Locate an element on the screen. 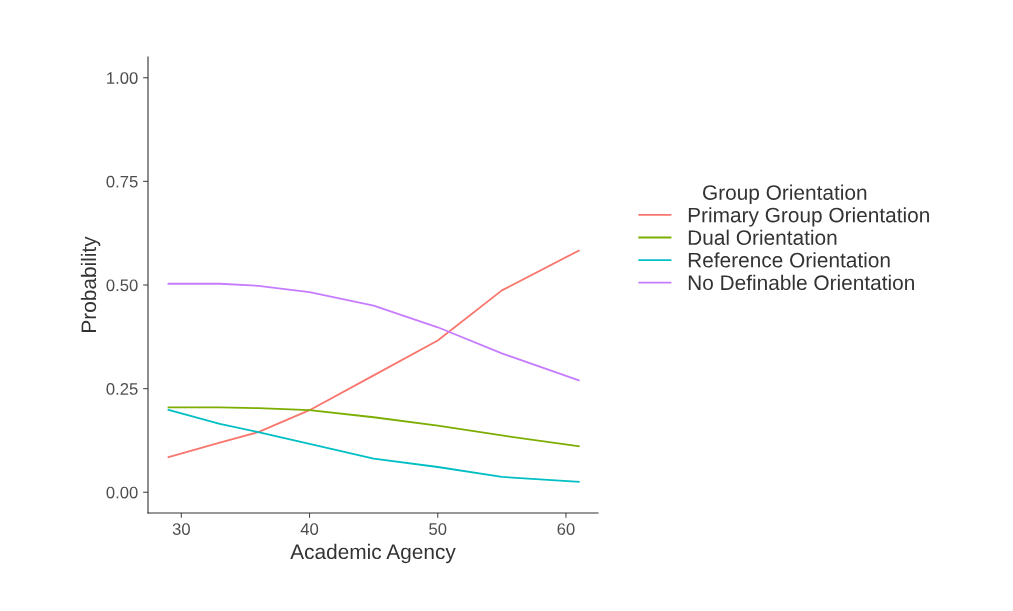 This screenshot has width=1013, height=611. legend-label: Reference Orientation is located at coordinates (789, 260).